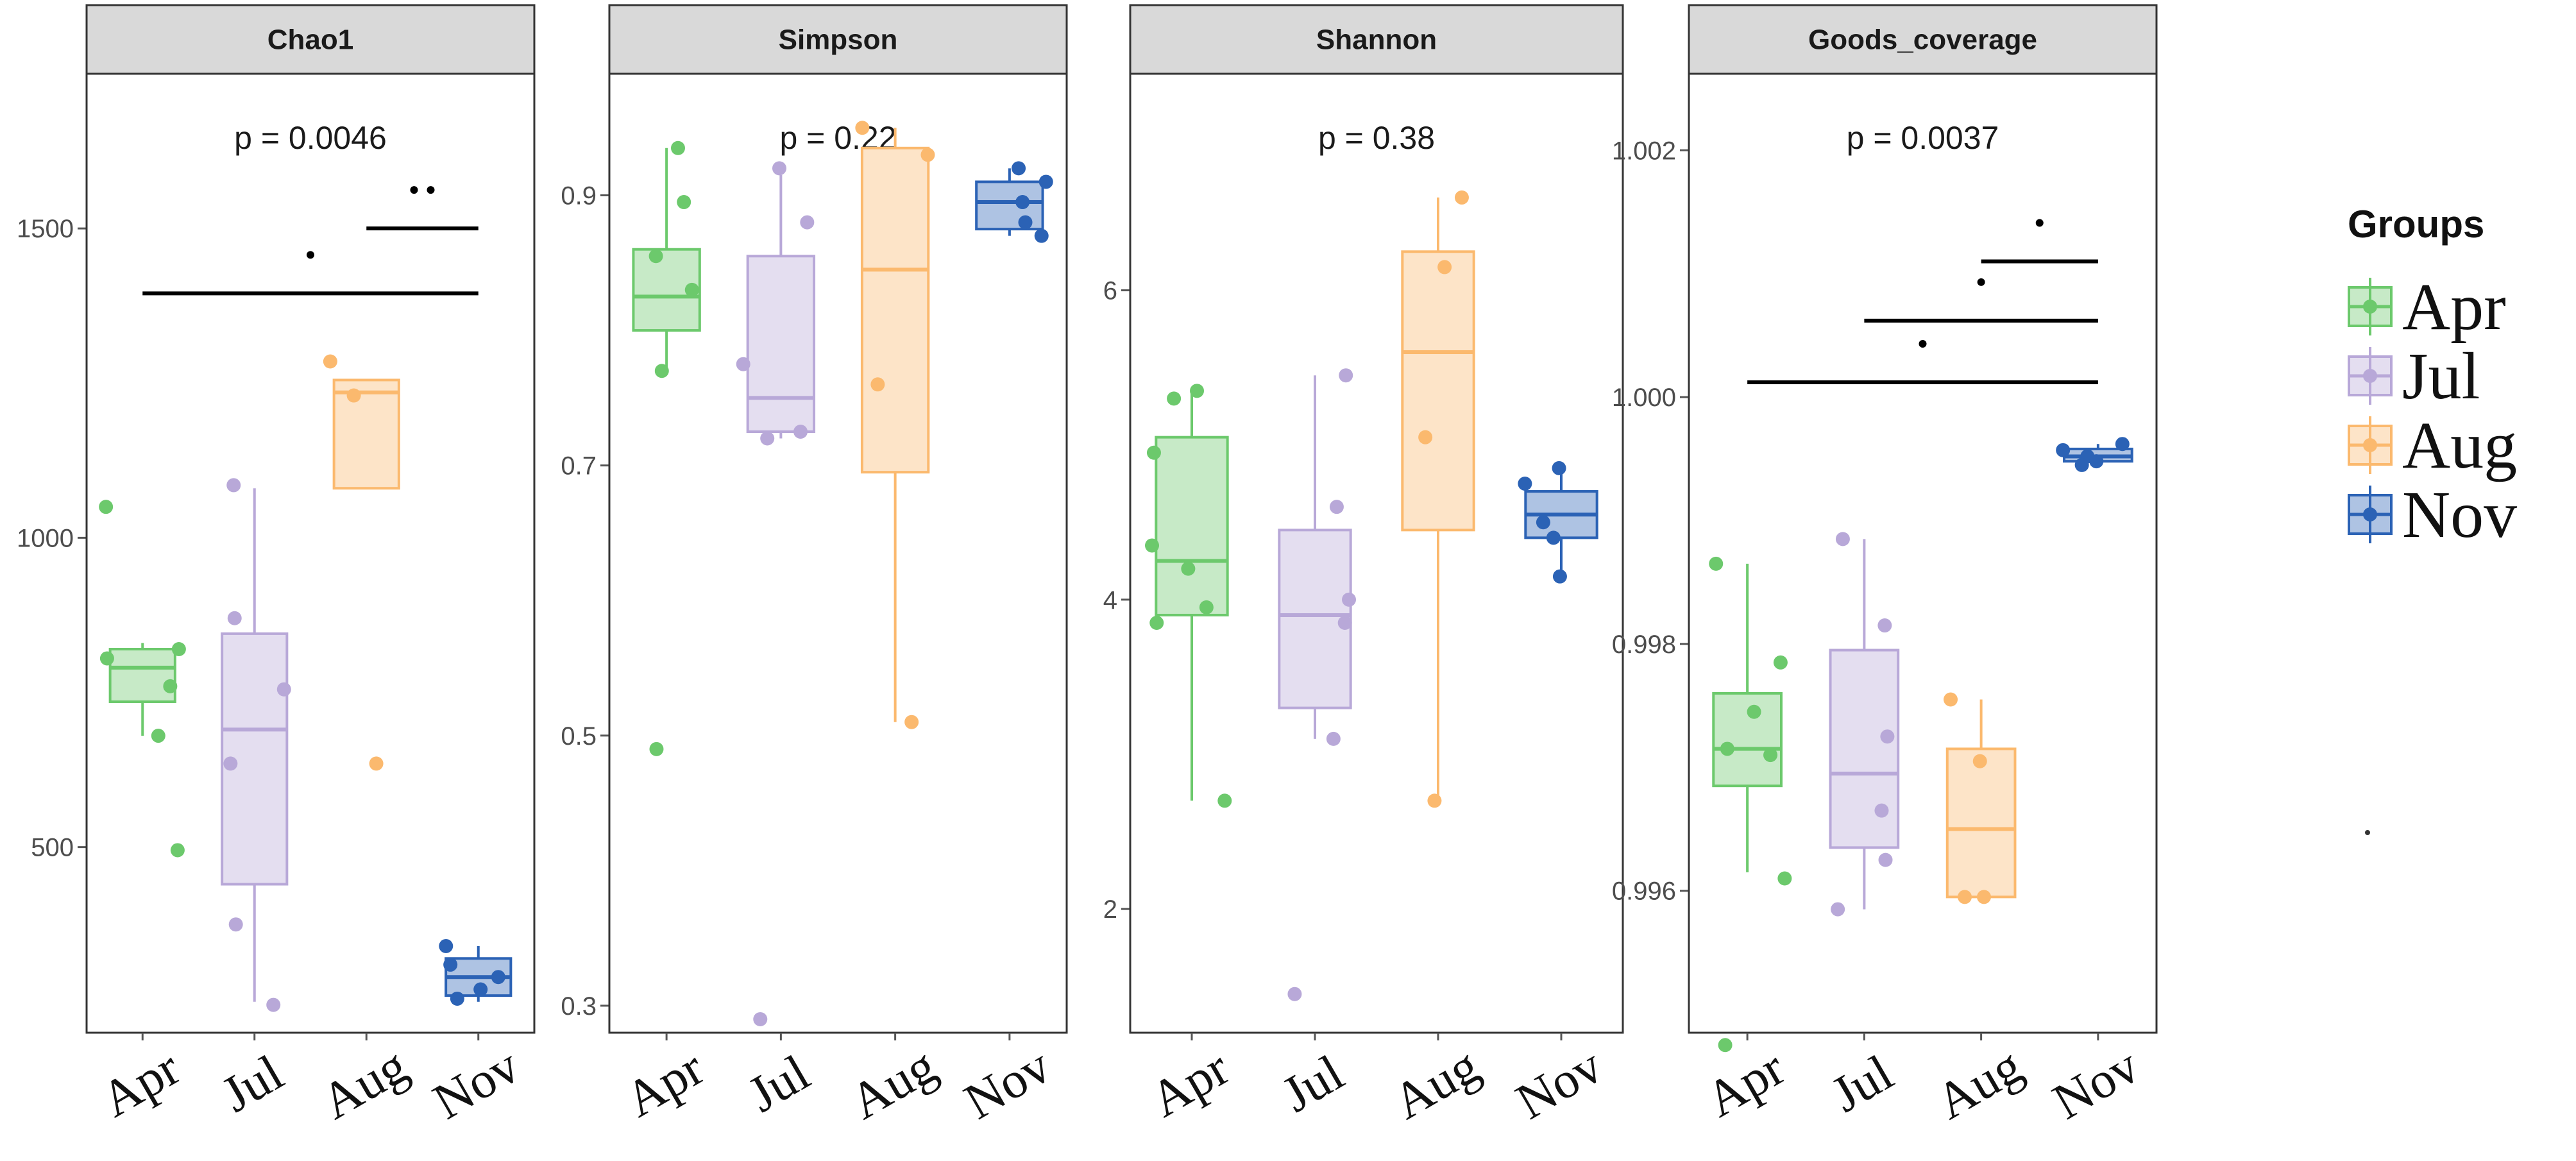 This screenshot has width=2576, height=1161. I want to click on y-tick-label: 1.000, so click(1644, 398).